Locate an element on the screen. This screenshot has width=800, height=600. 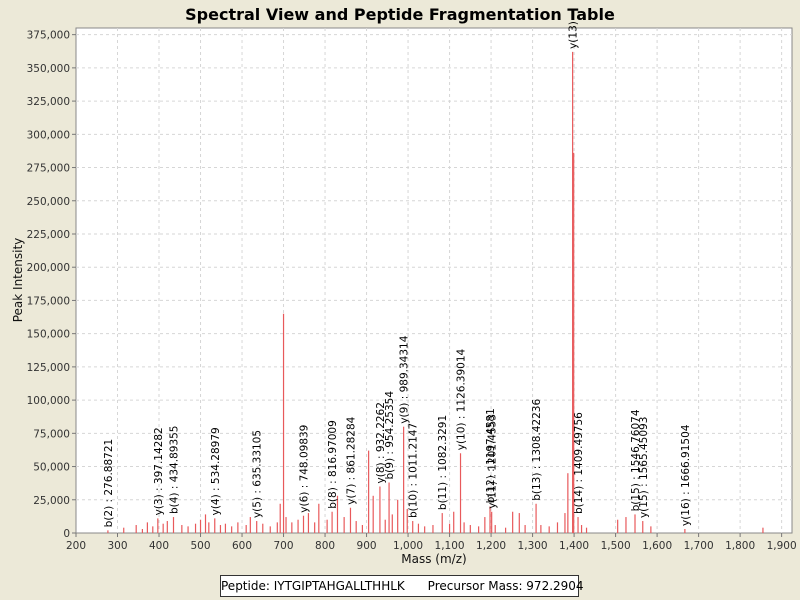
x-tick-label: 1,400 is located at coordinates (574, 546).